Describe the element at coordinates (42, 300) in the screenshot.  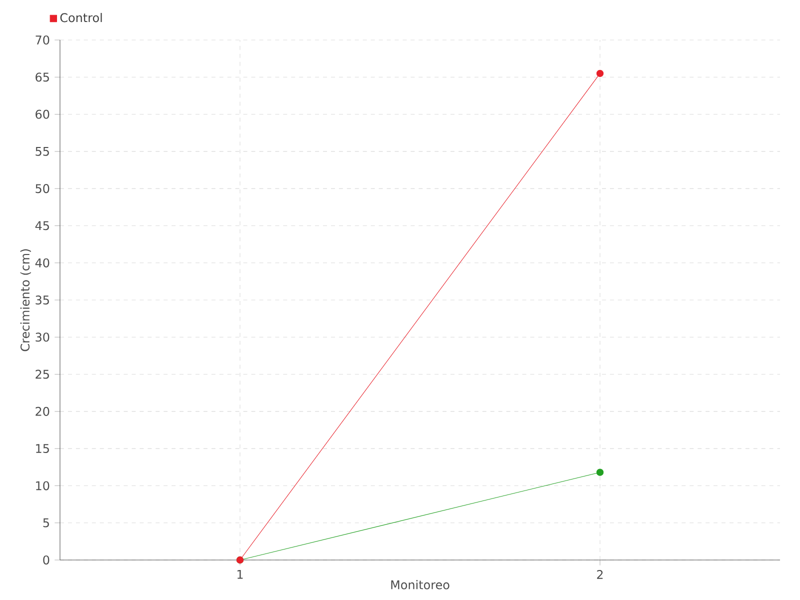
I see `y-tick-label: 35` at that location.